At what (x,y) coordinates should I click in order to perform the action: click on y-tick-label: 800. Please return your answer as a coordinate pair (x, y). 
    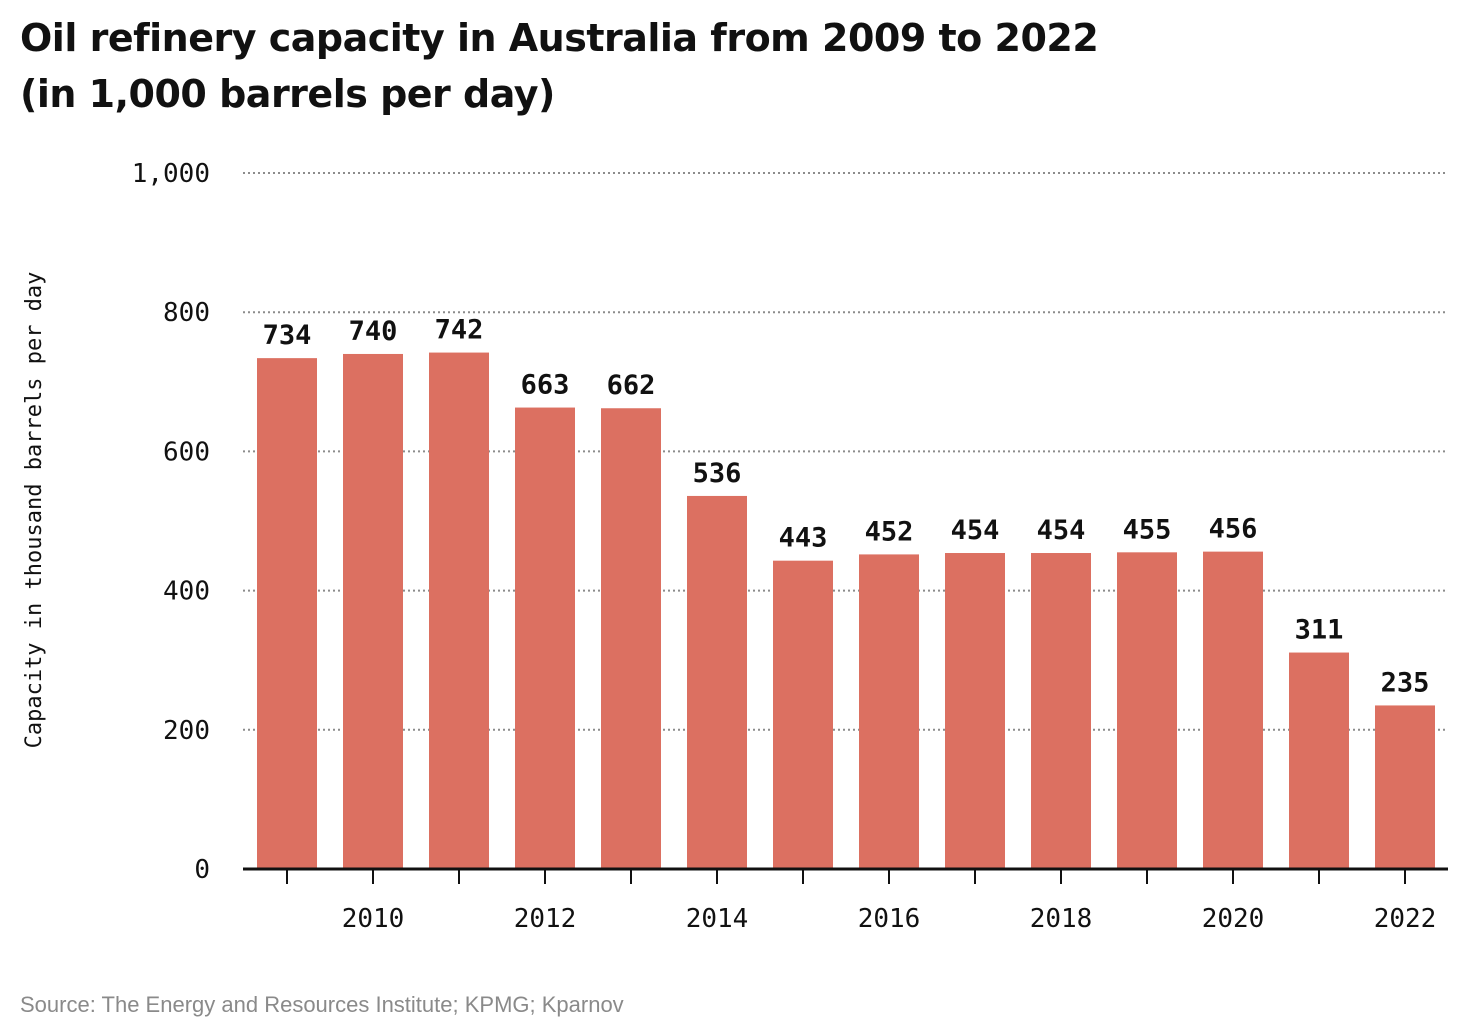
    Looking at the image, I should click on (186, 313).